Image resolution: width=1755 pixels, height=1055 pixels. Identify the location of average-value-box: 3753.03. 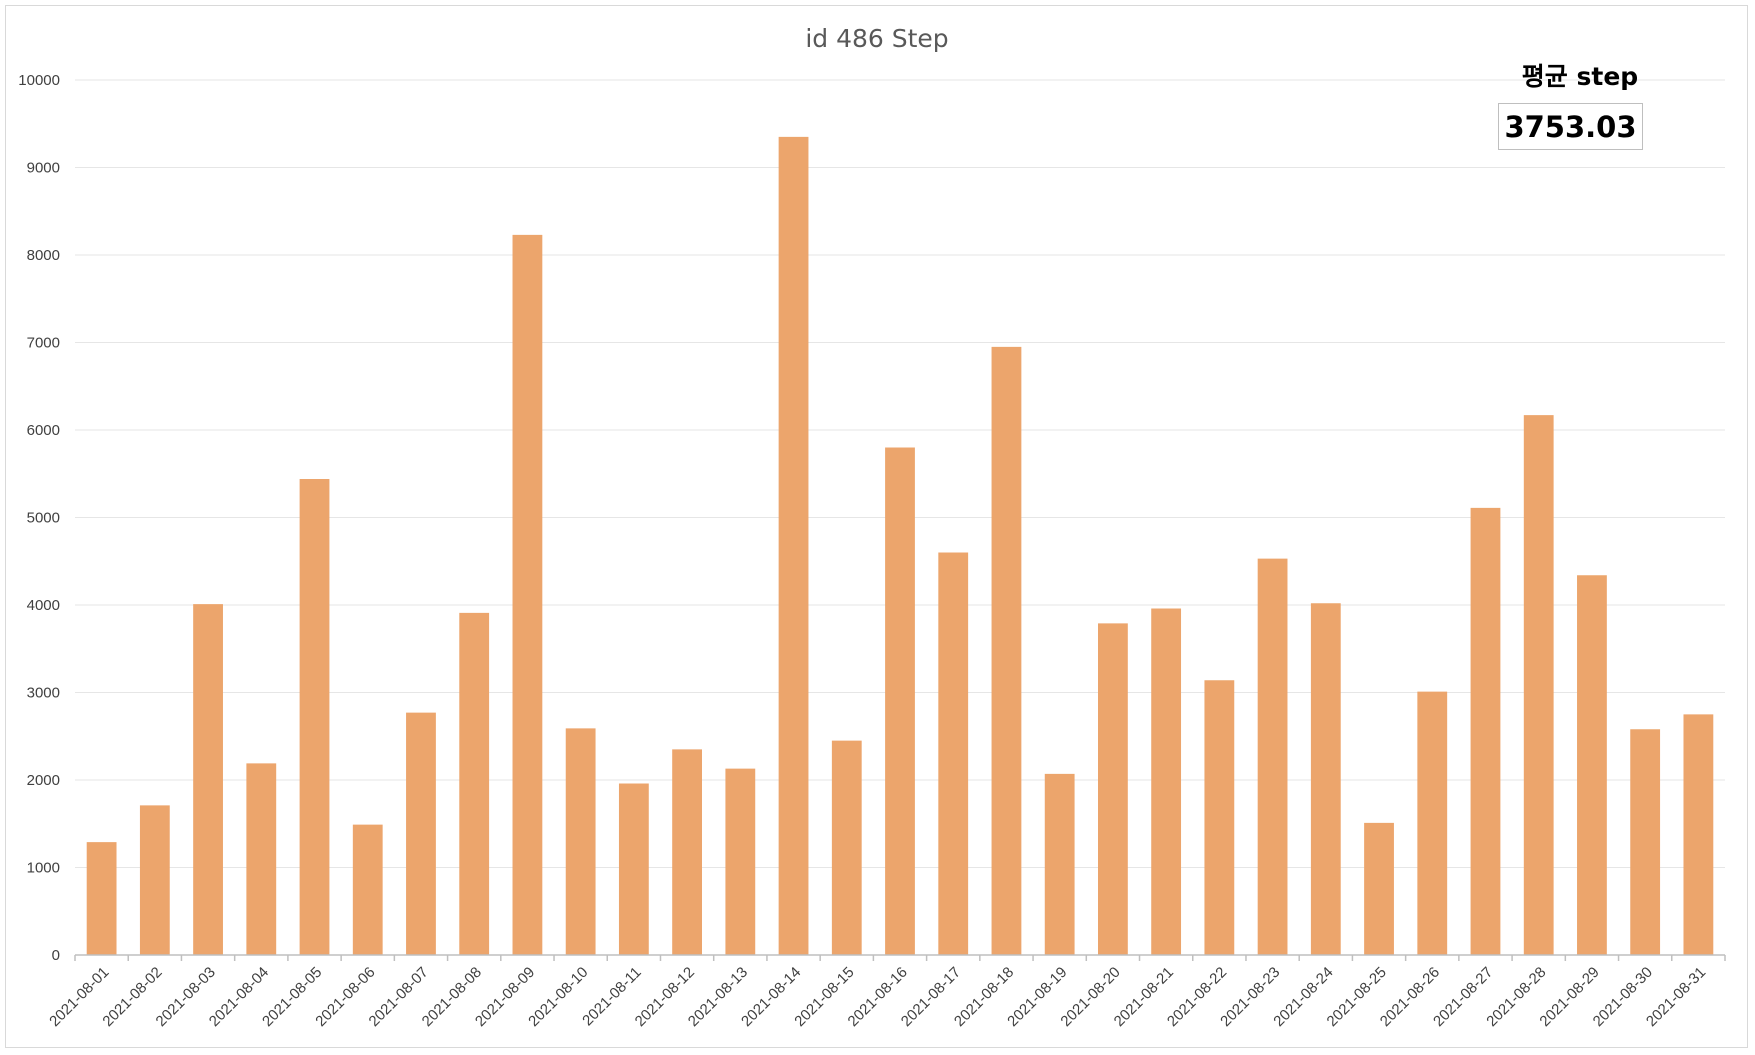
(1570, 126).